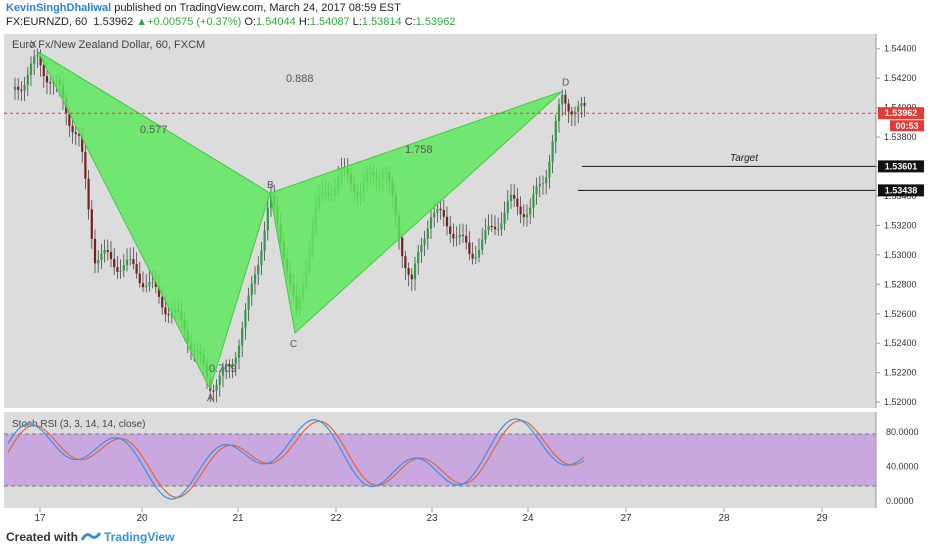 The image size is (932, 550). Describe the element at coordinates (113, 22) in the screenshot. I see `last-price: 1.53962` at that location.